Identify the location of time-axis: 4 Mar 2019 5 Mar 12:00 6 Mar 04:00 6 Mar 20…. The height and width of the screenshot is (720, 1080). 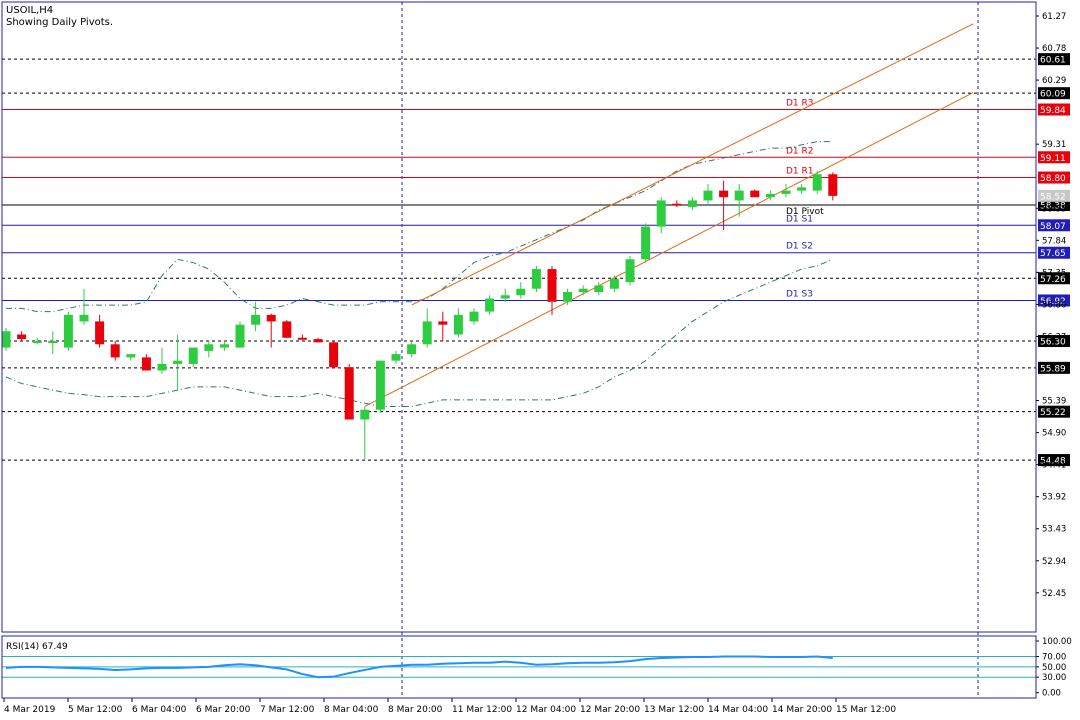
(449, 706).